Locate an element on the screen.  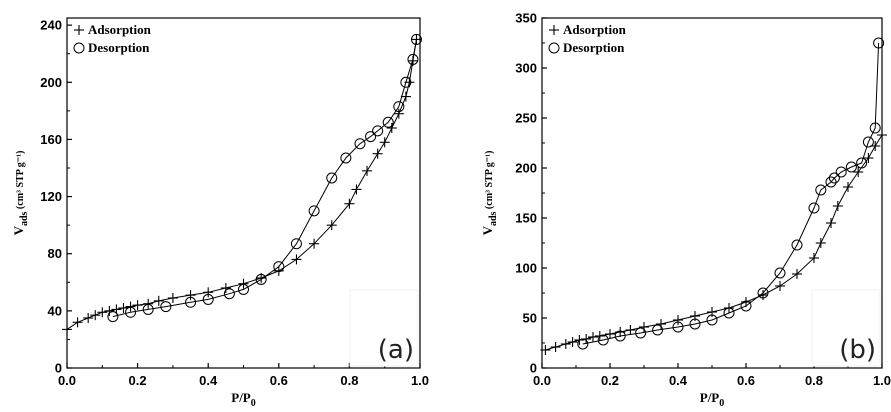
legend-label: Adsorption is located at coordinates (120, 29).